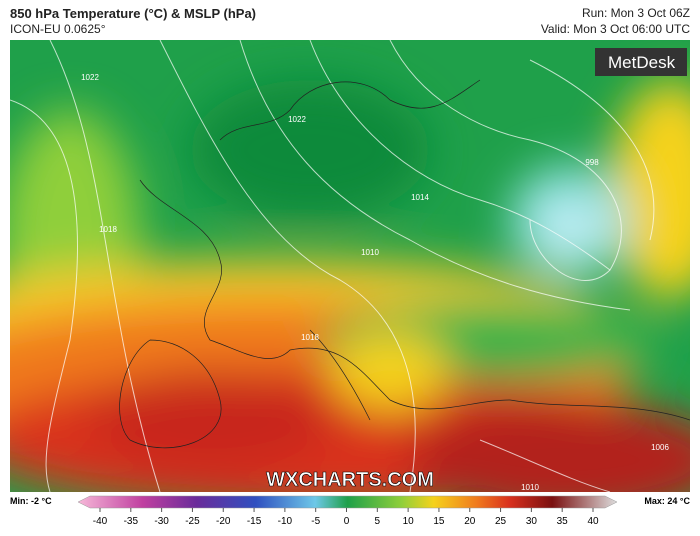 This screenshot has width=700, height=536. I want to click on model: ICON-EU 0.0625°, so click(58, 29).